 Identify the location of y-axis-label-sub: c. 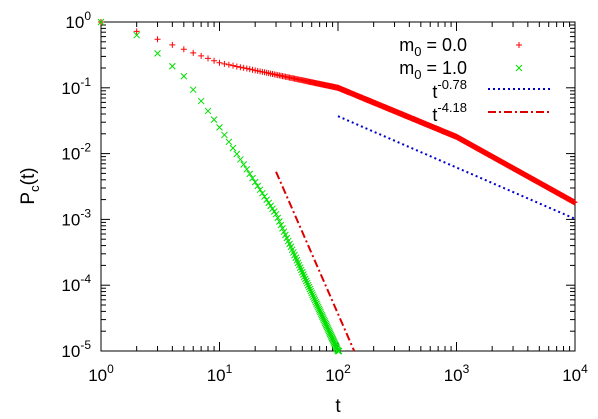
(34, 188).